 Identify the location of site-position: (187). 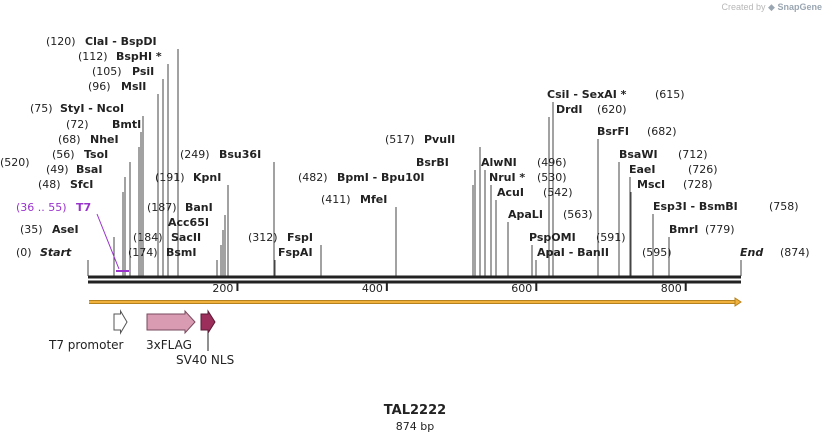
(162, 207).